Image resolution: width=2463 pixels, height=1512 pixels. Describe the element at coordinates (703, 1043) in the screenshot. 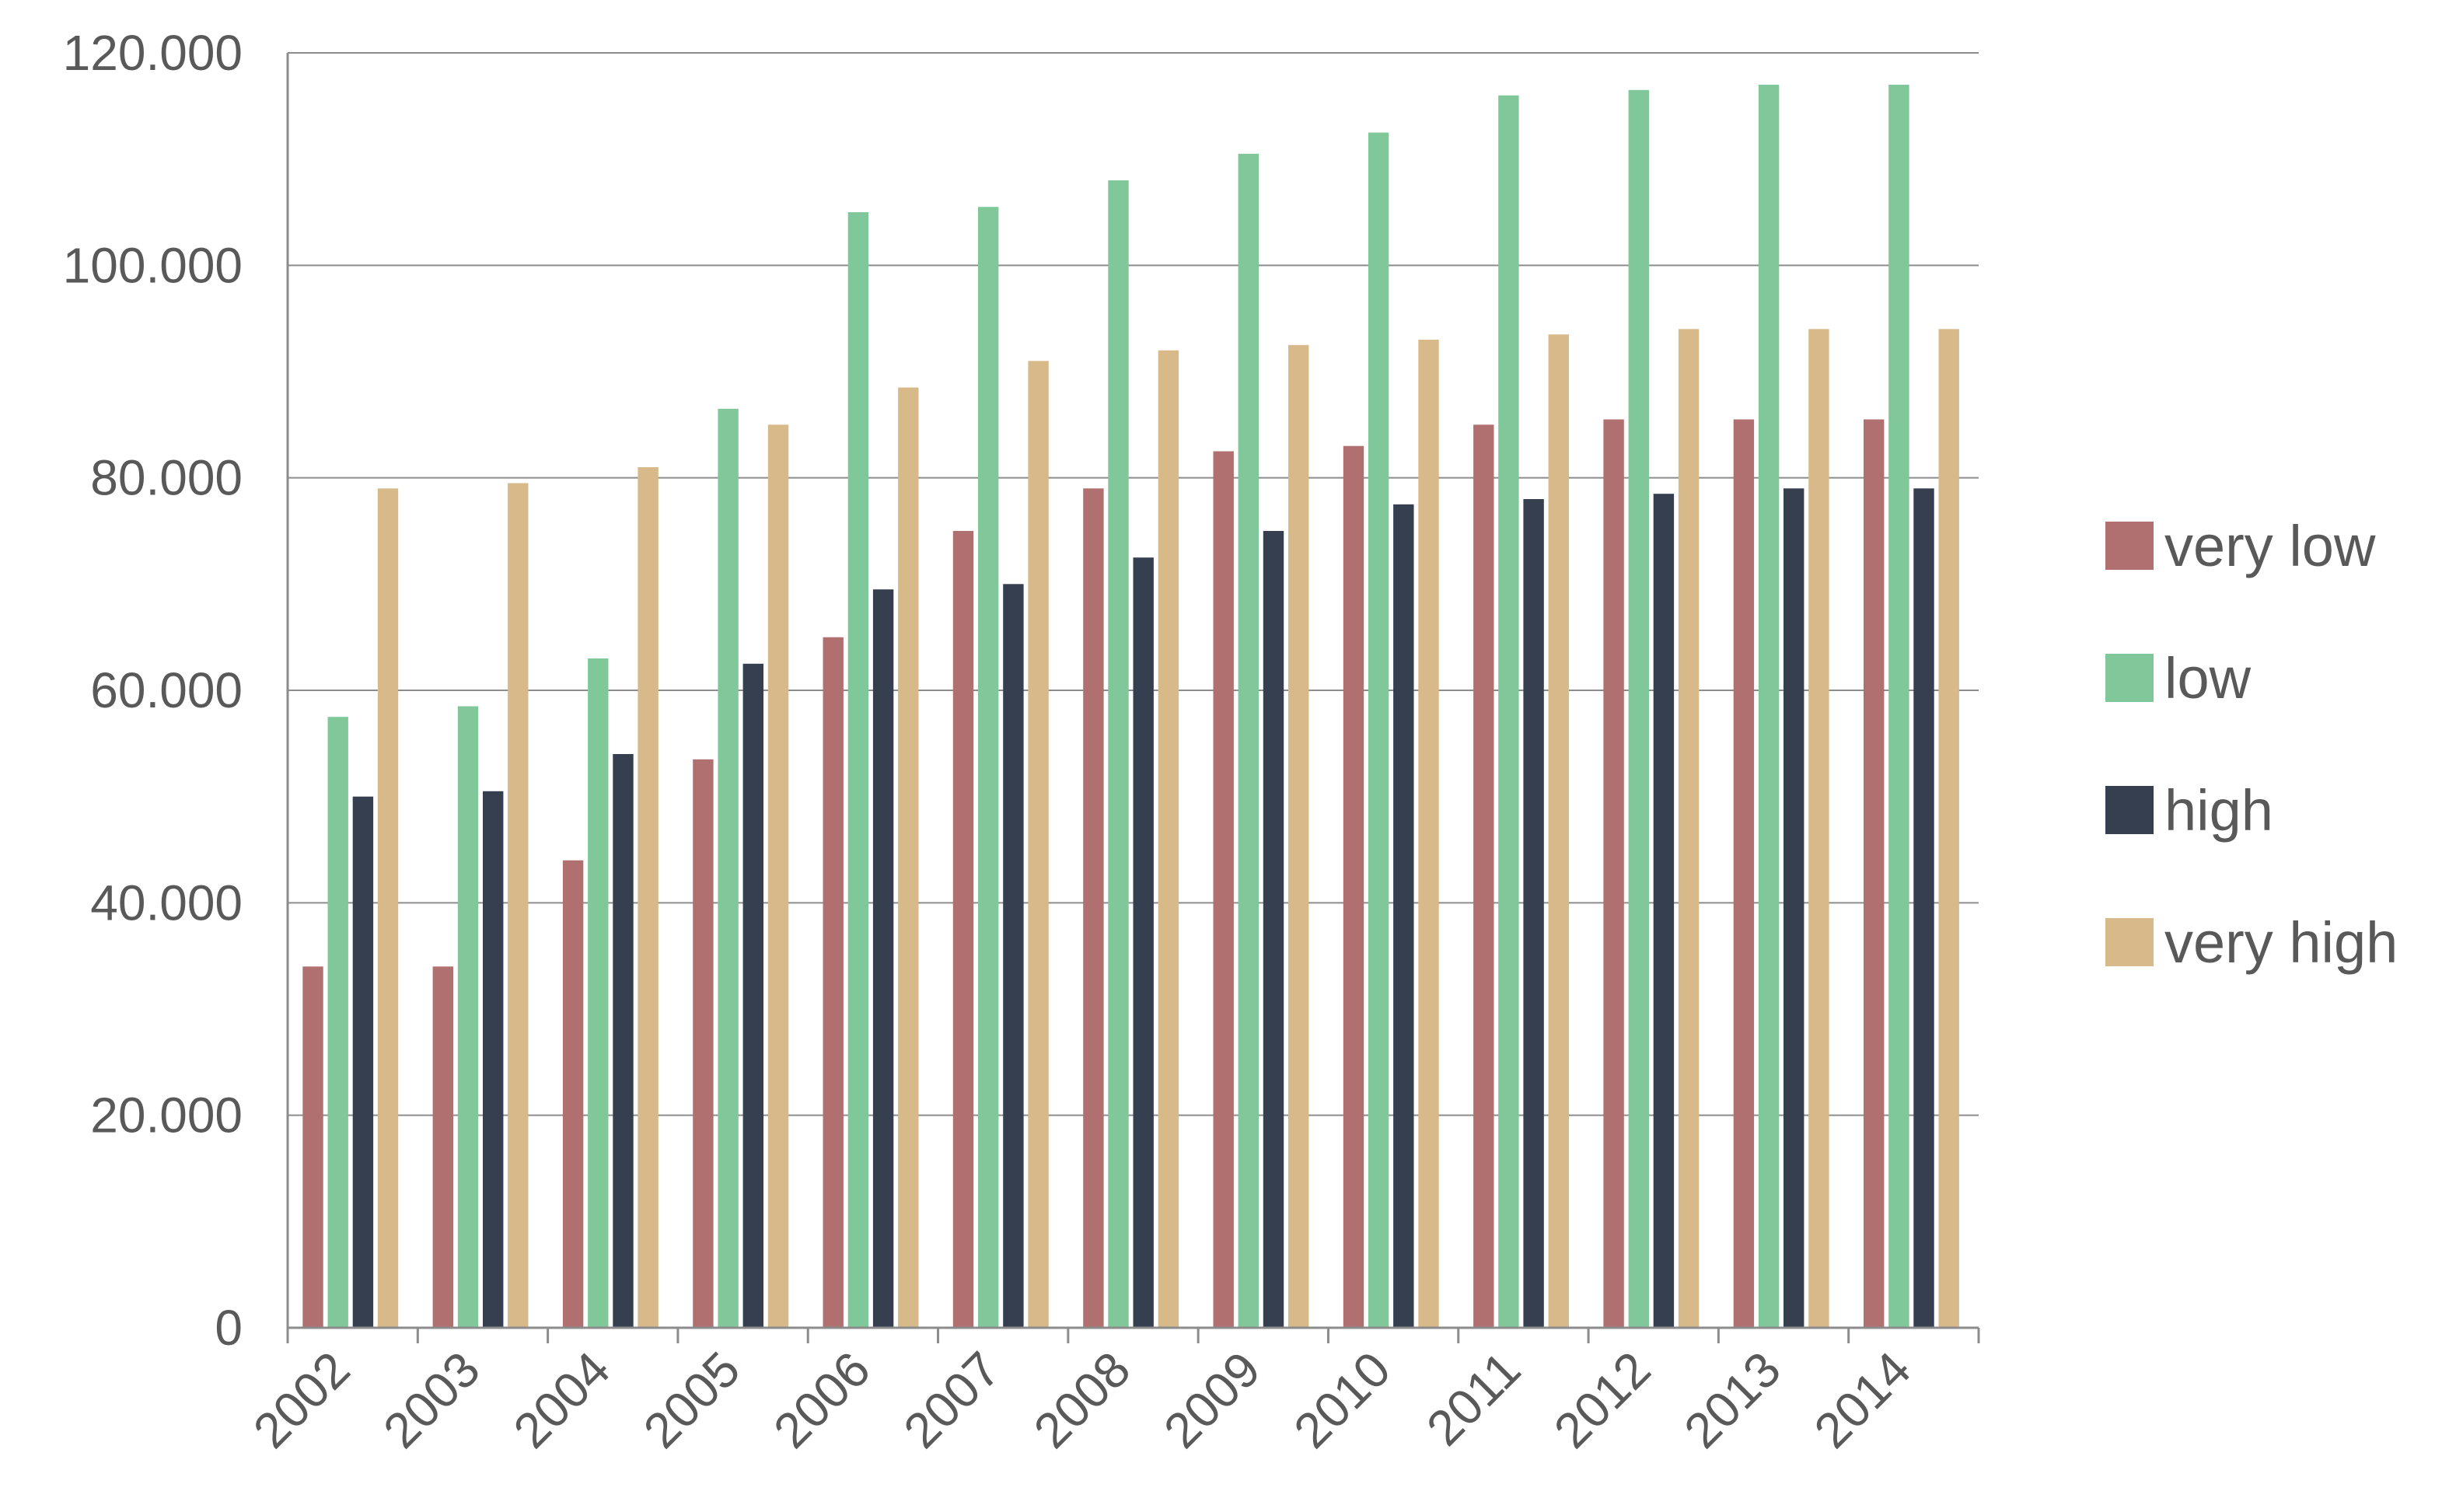

I see `bar-very-low-2005` at that location.